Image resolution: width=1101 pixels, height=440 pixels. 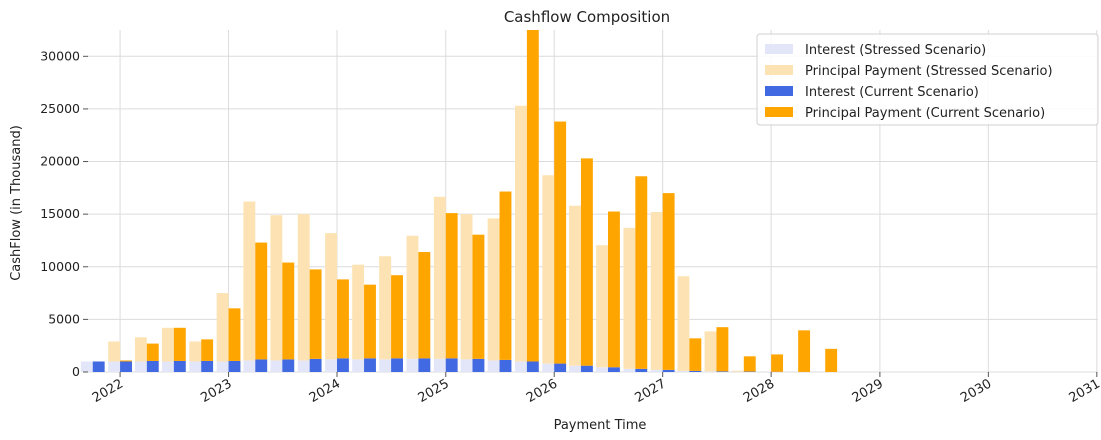 I want to click on x-axis-label: Payment Time, so click(x=600, y=425).